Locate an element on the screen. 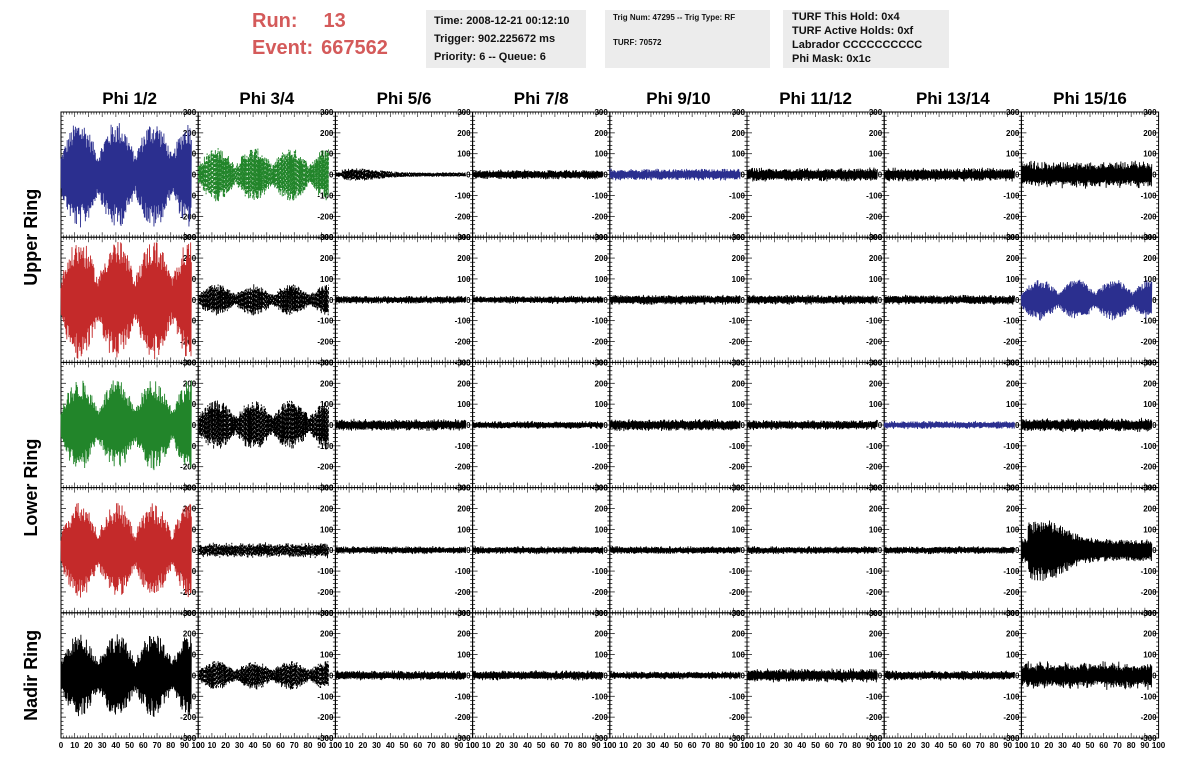 The height and width of the screenshot is (772, 1196). turf-hold-line: TURF This Hold: 0x4 is located at coordinates (846, 17).